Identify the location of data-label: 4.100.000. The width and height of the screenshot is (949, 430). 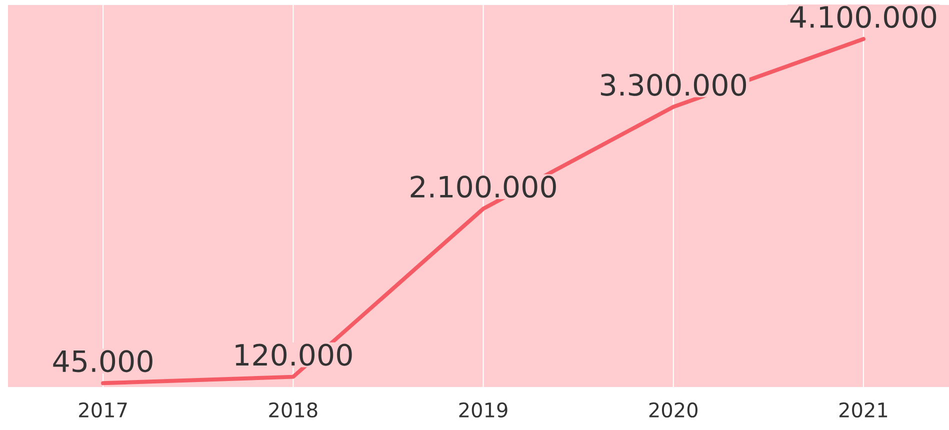
(863, 17).